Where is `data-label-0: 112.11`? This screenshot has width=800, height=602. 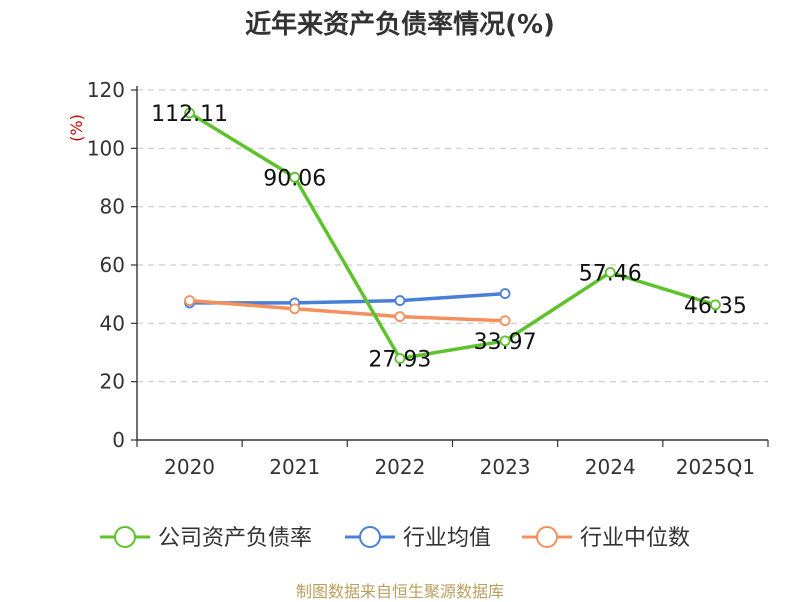
data-label-0: 112.11 is located at coordinates (189, 114).